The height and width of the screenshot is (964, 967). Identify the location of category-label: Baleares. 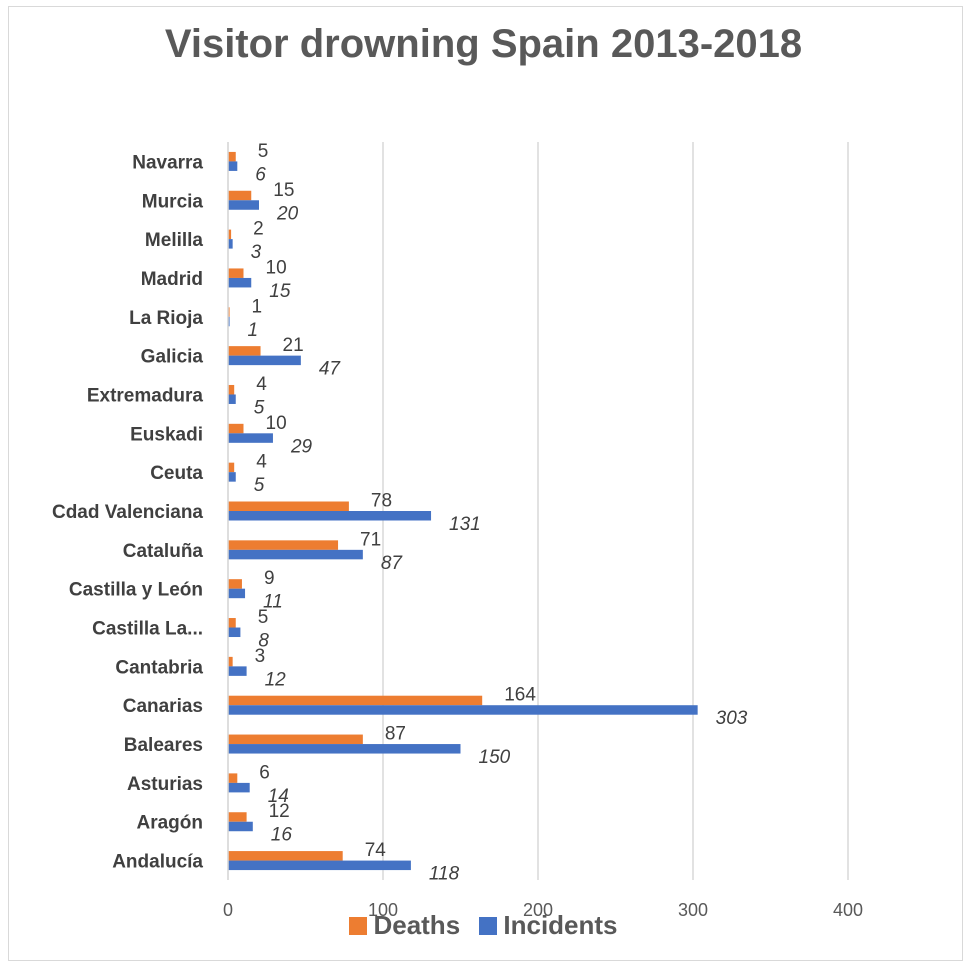
(163, 745).